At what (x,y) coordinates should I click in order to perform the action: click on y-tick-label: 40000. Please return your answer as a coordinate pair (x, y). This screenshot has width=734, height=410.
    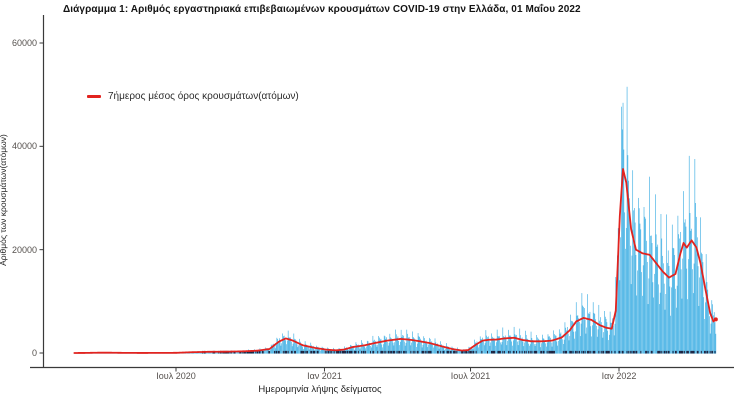
    Looking at the image, I should click on (24, 146).